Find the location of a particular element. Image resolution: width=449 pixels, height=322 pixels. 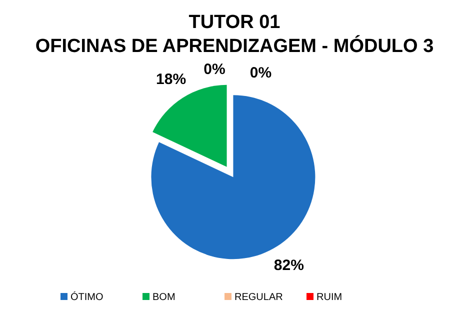

chart-title: TUTOR 01 OFICINAS DE APRENDIZAGEM - MÓDULO 3 is located at coordinates (234, 34).